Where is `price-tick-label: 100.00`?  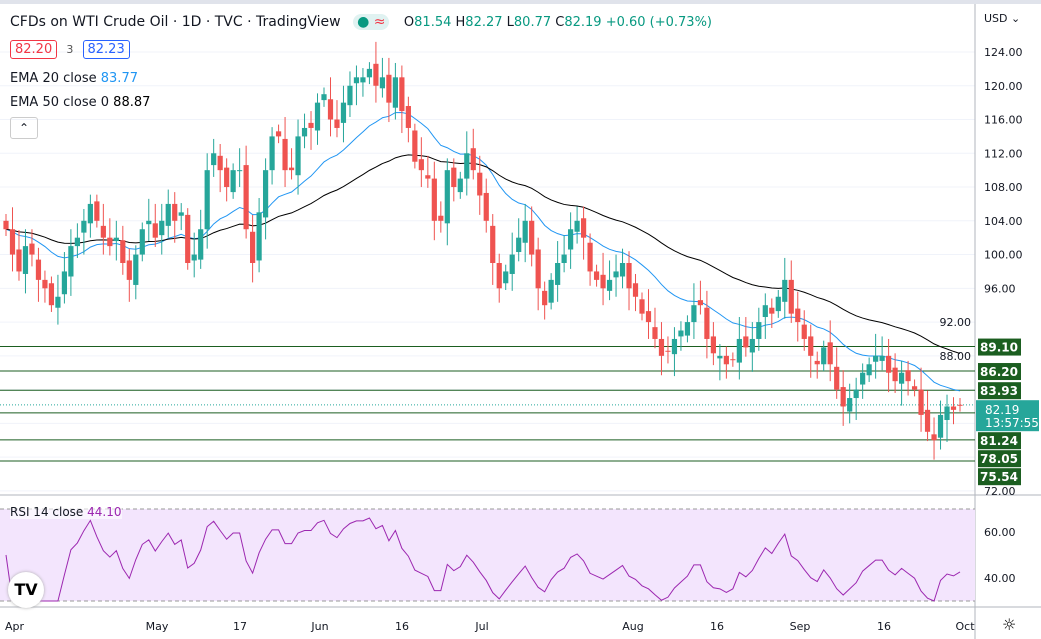
price-tick-label: 100.00 is located at coordinates (1003, 255).